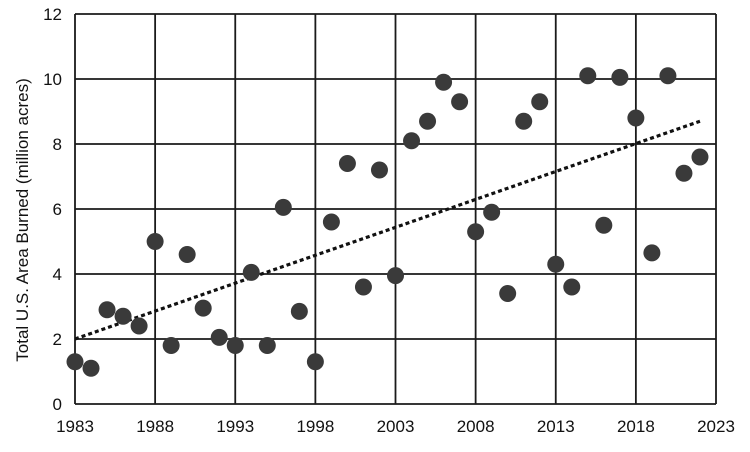 This screenshot has width=750, height=452. I want to click on x-tick-label: 2013, so click(556, 426).